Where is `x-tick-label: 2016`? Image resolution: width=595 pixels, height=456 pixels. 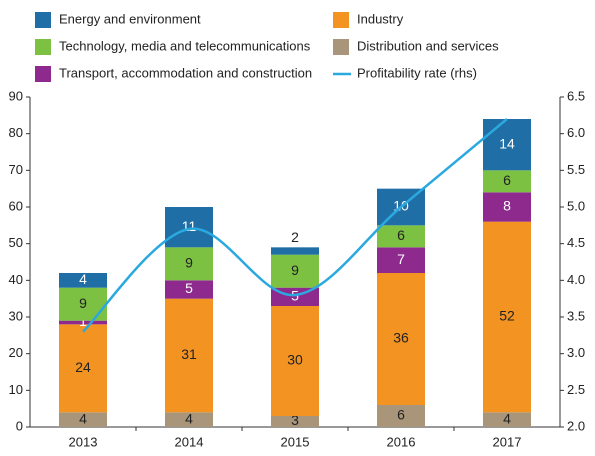 x-tick-label: 2016 is located at coordinates (401, 441).